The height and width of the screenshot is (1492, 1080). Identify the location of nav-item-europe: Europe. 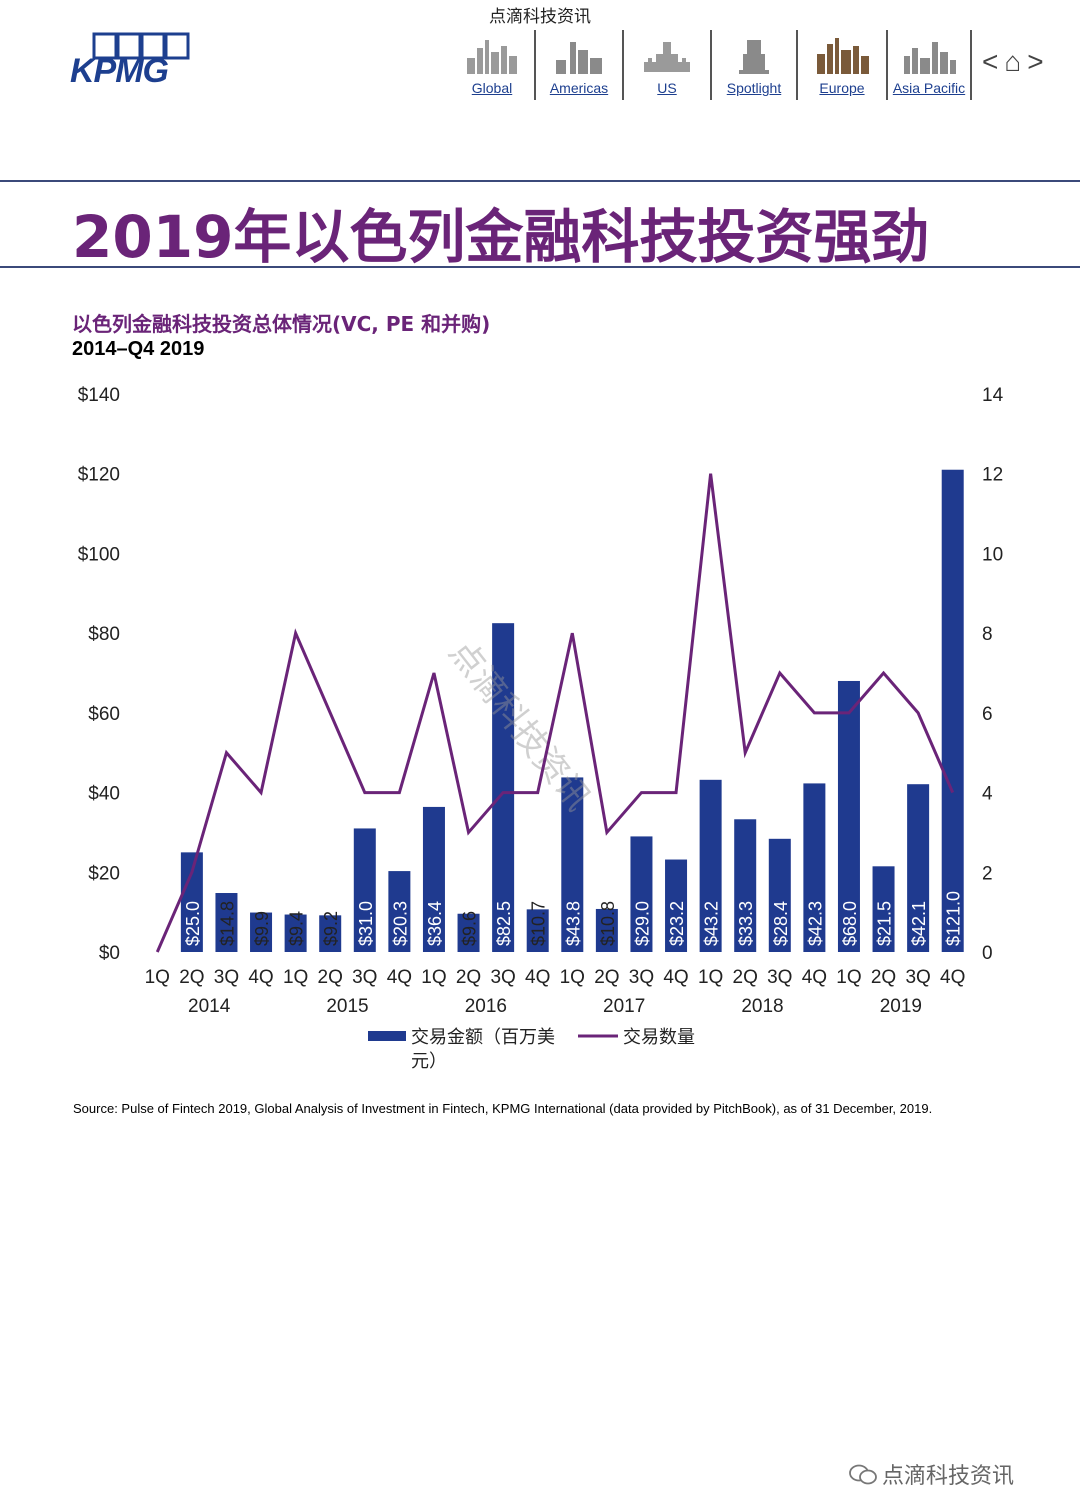
(843, 65).